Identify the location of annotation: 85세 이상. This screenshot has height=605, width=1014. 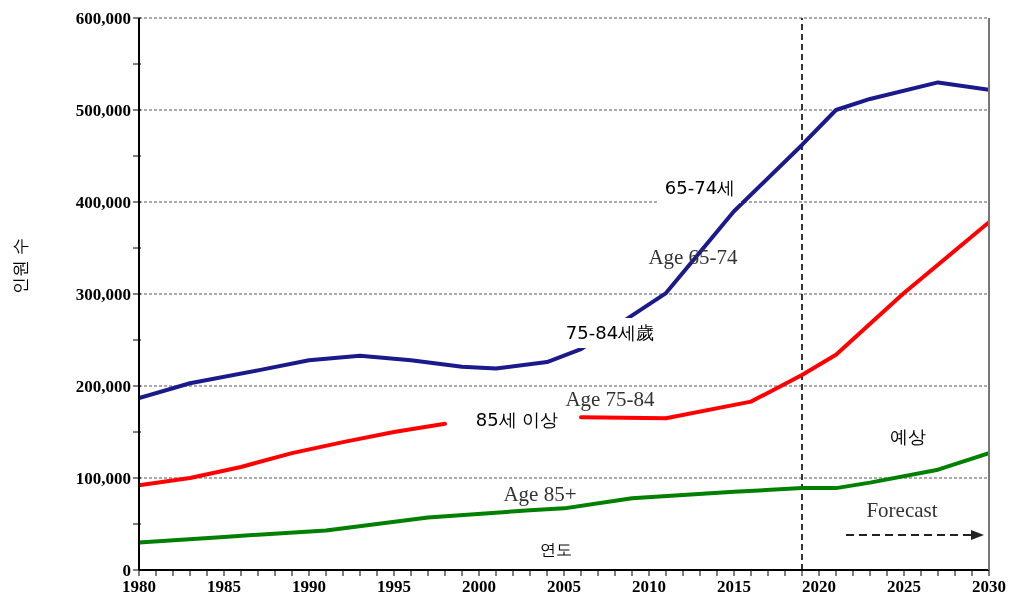
(517, 420).